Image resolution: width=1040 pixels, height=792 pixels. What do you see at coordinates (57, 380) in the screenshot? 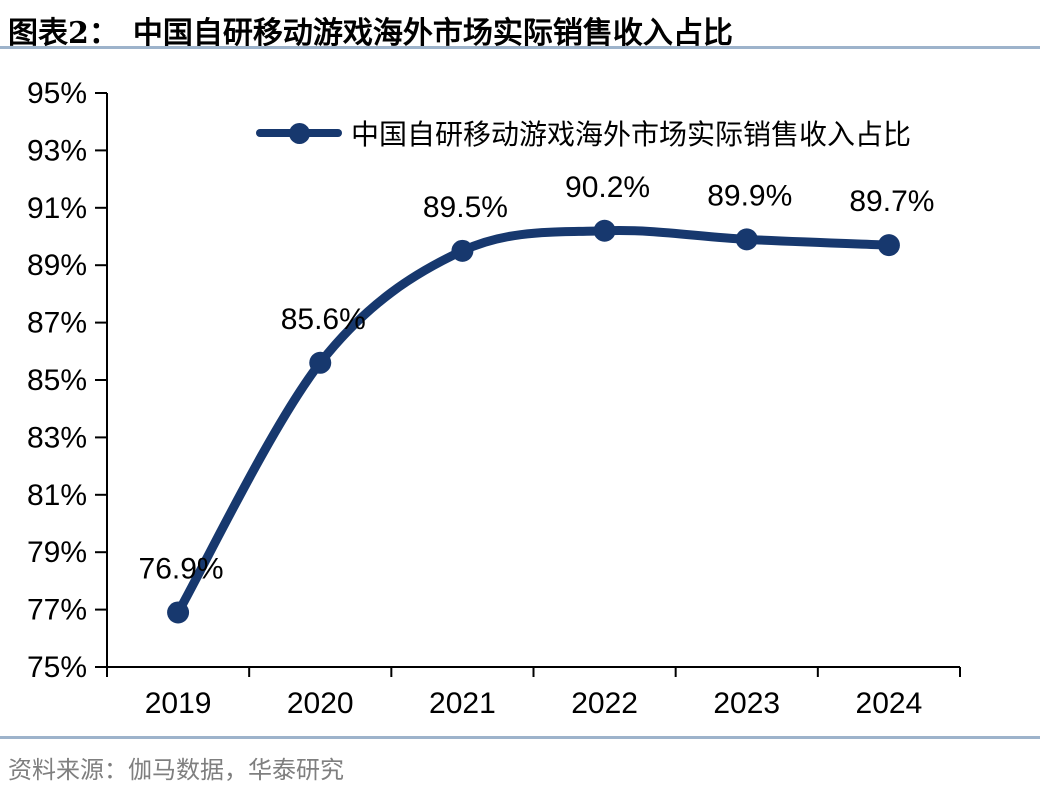
I see `y-tick-label: 85%` at bounding box center [57, 380].